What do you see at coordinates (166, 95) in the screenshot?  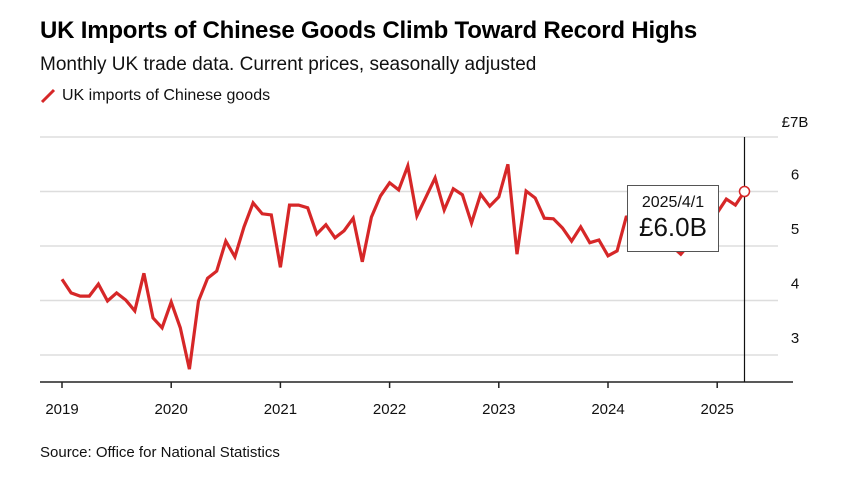 I see `legend-label: UK imports of Chinese goods` at bounding box center [166, 95].